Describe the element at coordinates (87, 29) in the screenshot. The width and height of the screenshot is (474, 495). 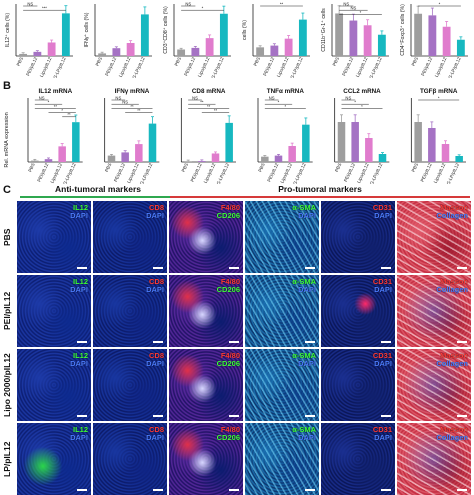
I see `y-axis-label: IFNγ⁺ cells (%)` at that location.